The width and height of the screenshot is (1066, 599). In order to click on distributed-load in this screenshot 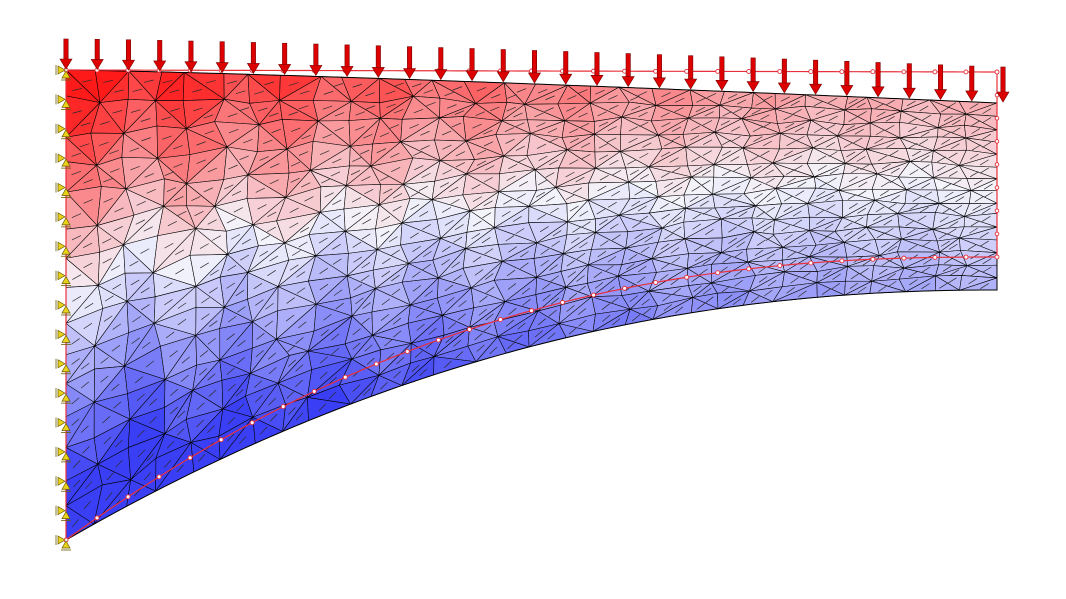, I will do `click(534, 70)`.